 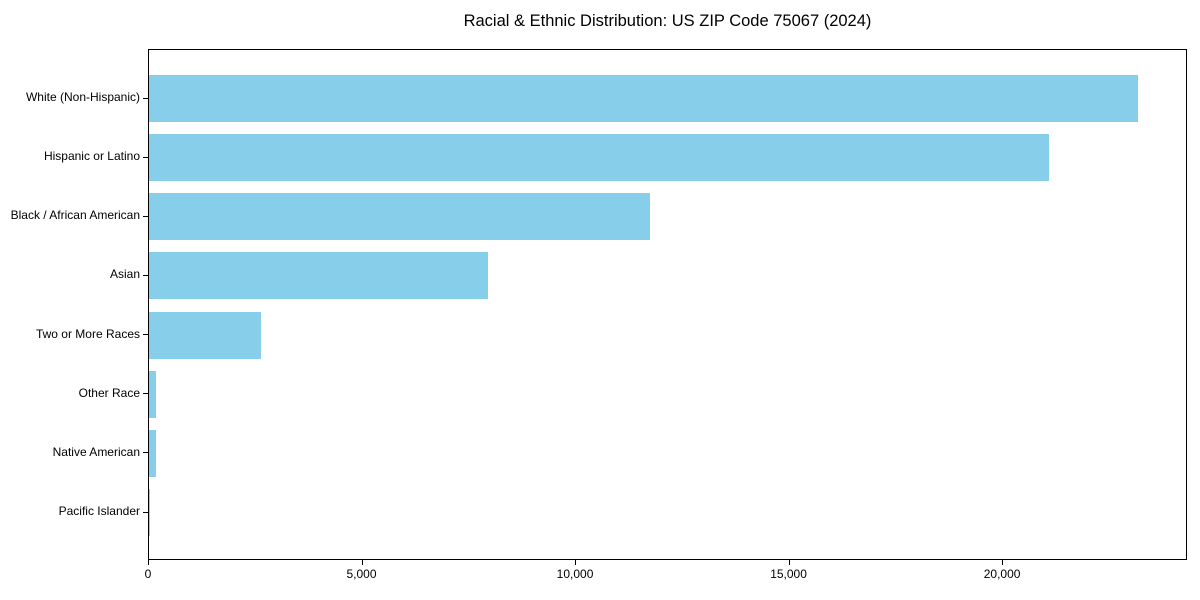 I want to click on x-tick-label: 5,000, so click(x=361, y=574).